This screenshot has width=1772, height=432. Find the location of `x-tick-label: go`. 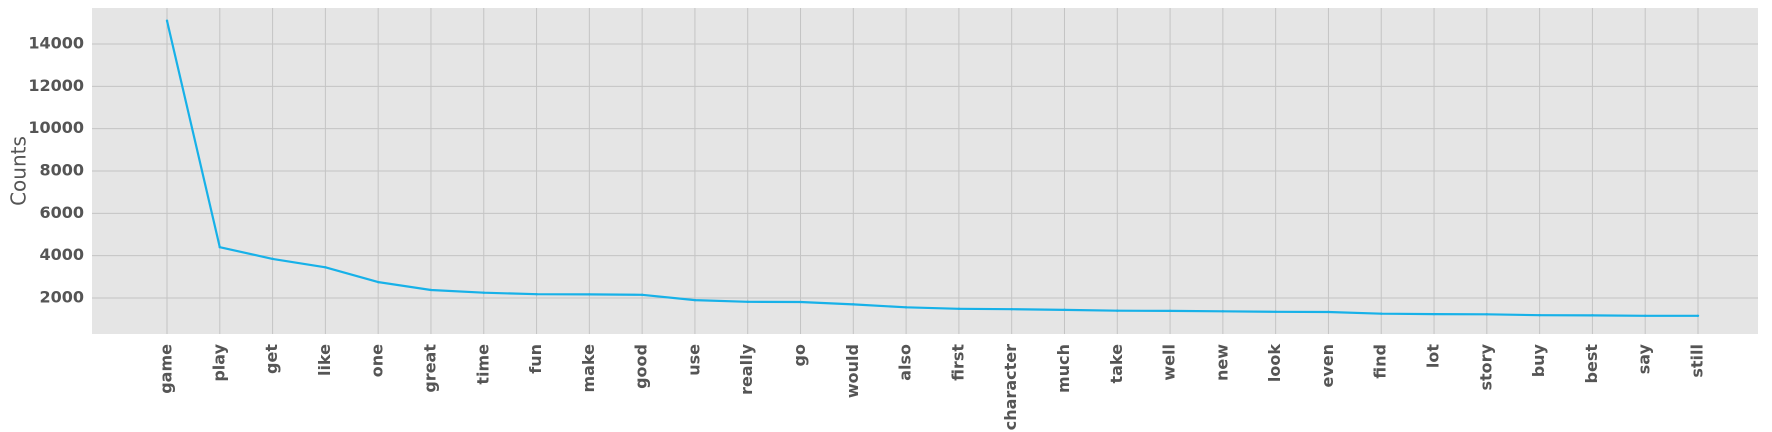

x-tick-label: go is located at coordinates (799, 355).